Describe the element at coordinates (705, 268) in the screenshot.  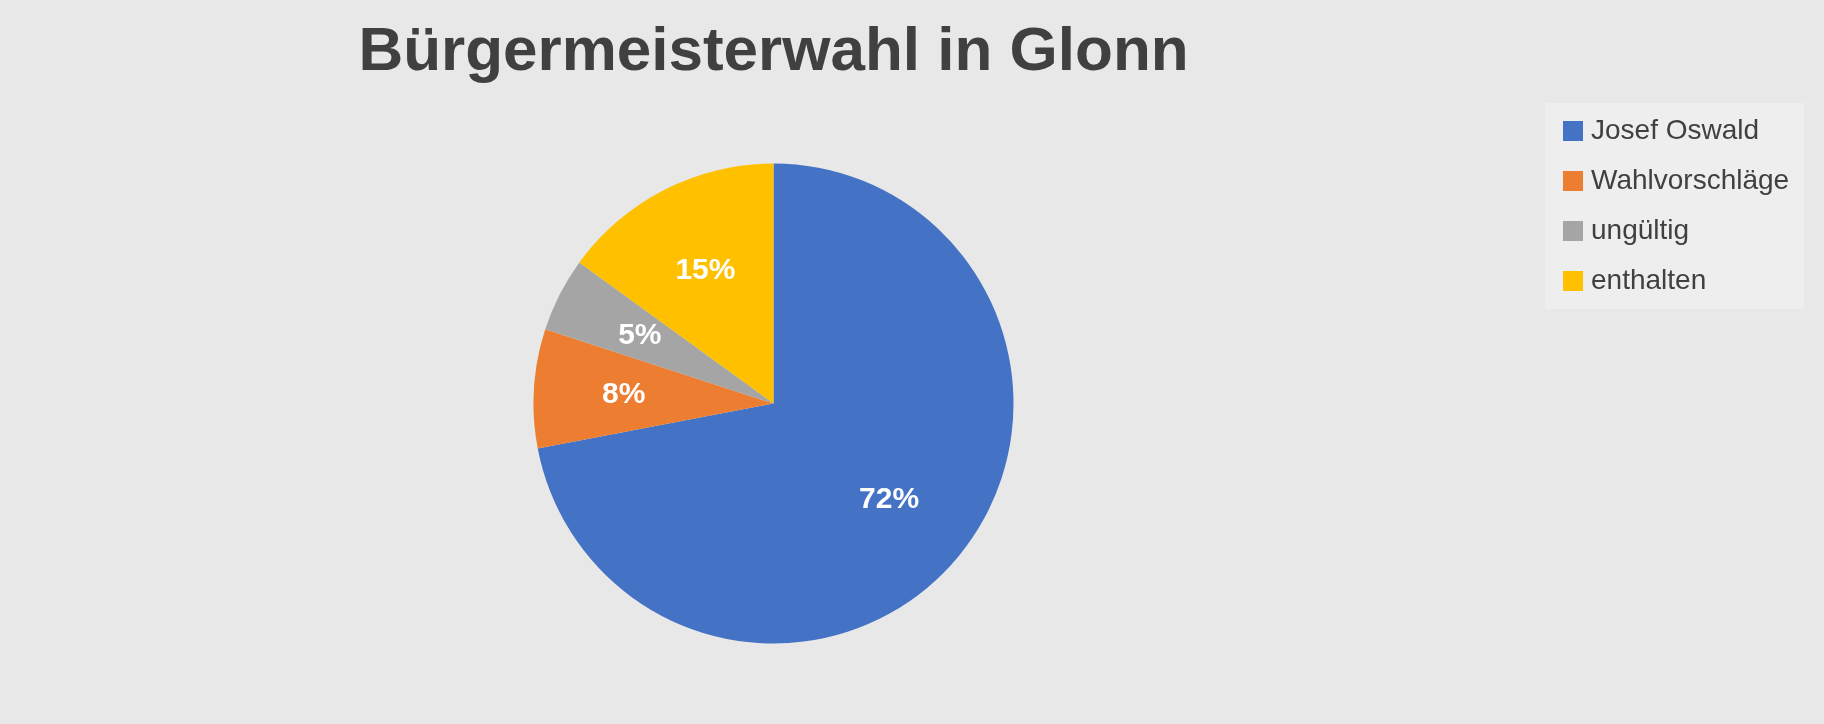
I see `data-label: 15%` at that location.